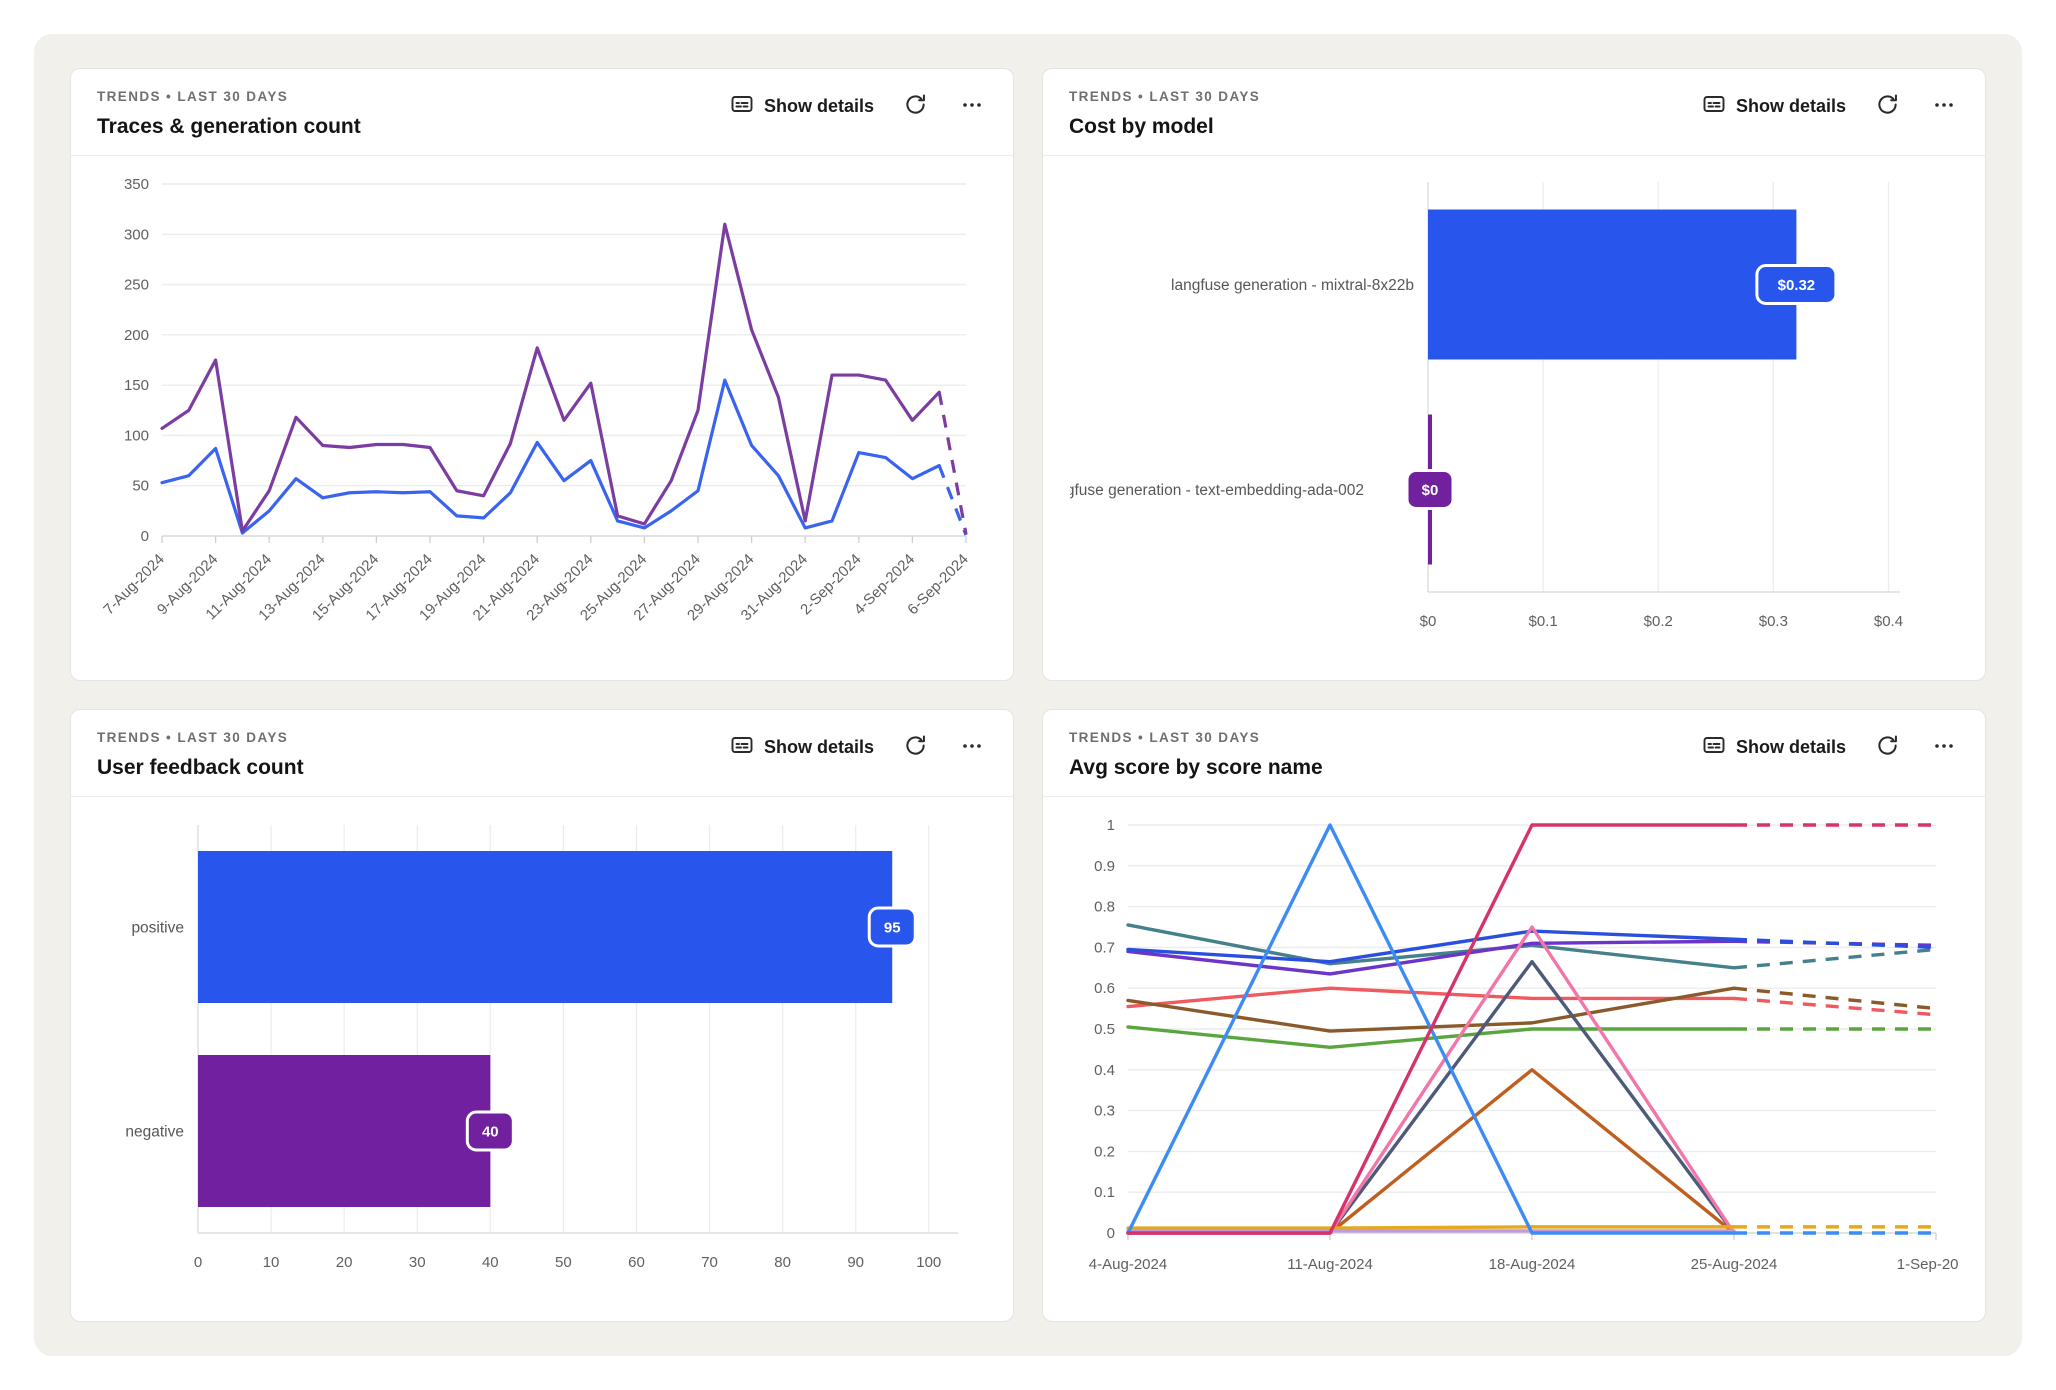 This screenshot has height=1390, width=2056. I want to click on svg-text: 250, so click(136, 285).